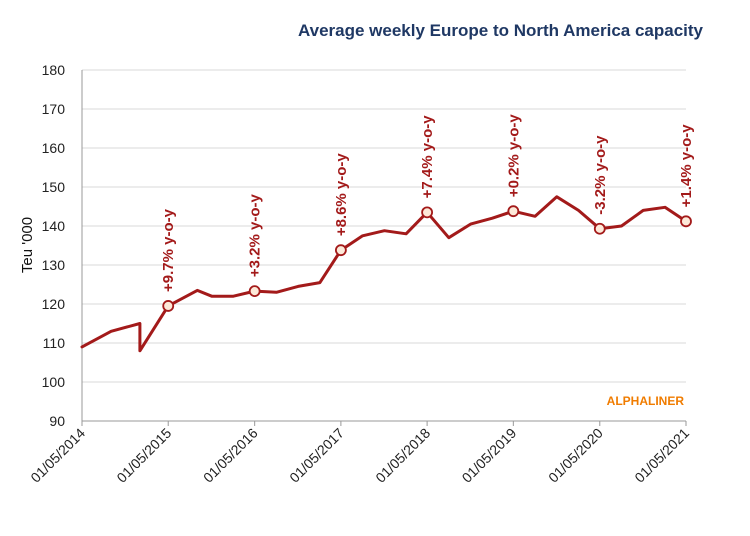 The height and width of the screenshot is (536, 750). I want to click on y-tick-label: 160, so click(54, 148).